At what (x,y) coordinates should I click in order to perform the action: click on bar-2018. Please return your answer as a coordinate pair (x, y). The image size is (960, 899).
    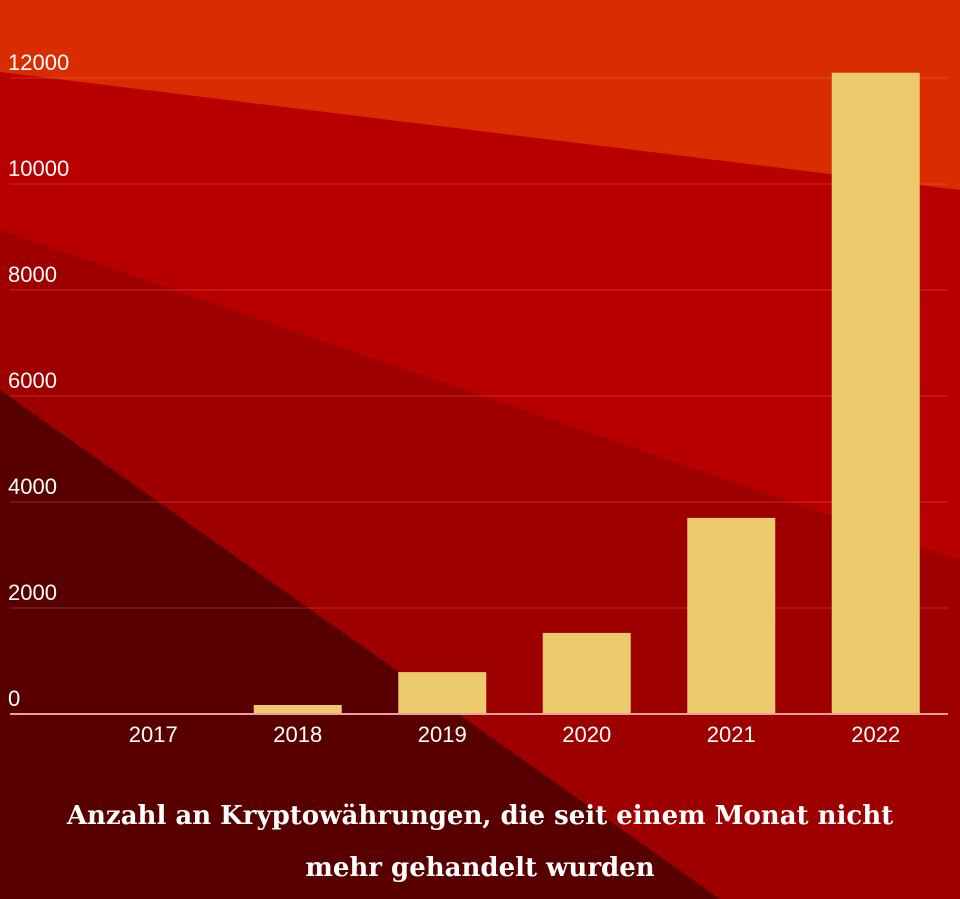
    Looking at the image, I should click on (297, 709).